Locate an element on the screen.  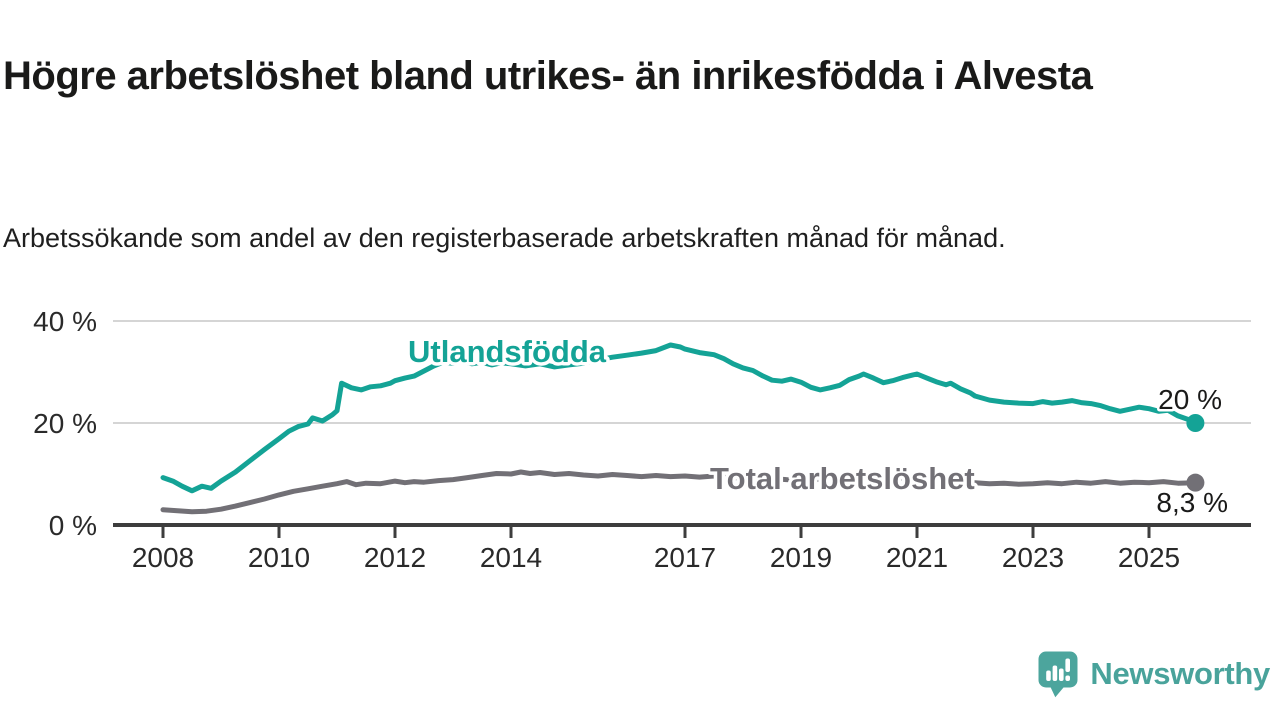
y-axis-tick-label: 20 % is located at coordinates (65, 423).